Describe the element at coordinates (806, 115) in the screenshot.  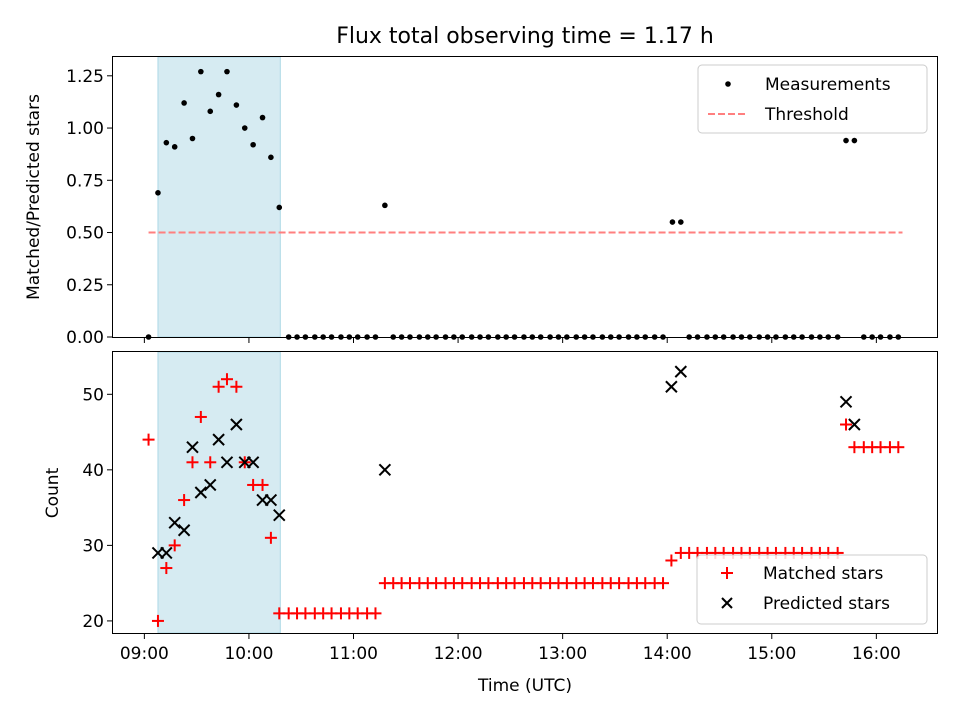
I see `legend-threshold-label: Threshold` at that location.